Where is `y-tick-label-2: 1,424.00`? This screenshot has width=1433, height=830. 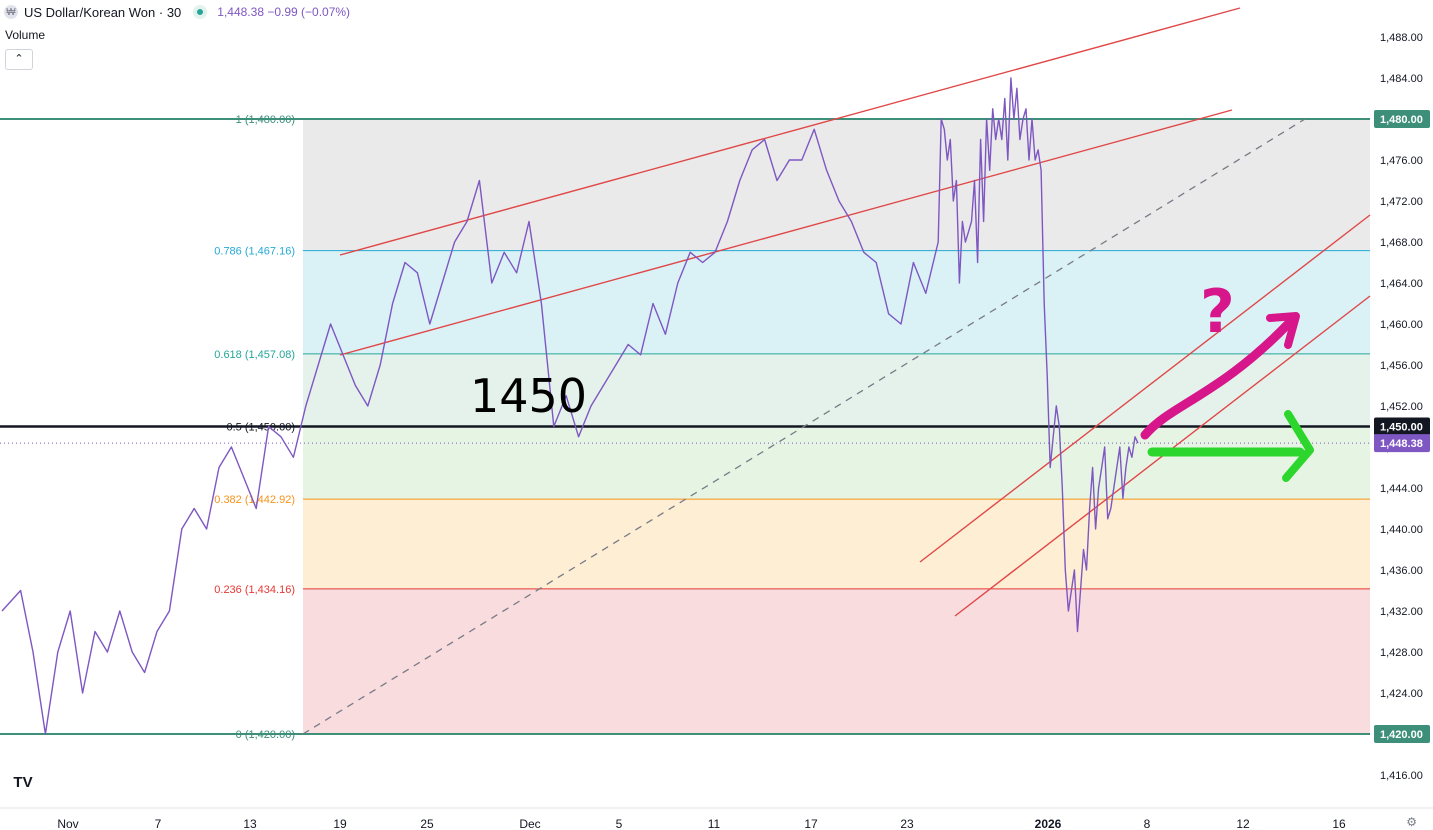 y-tick-label-2: 1,424.00 is located at coordinates (1401, 694).